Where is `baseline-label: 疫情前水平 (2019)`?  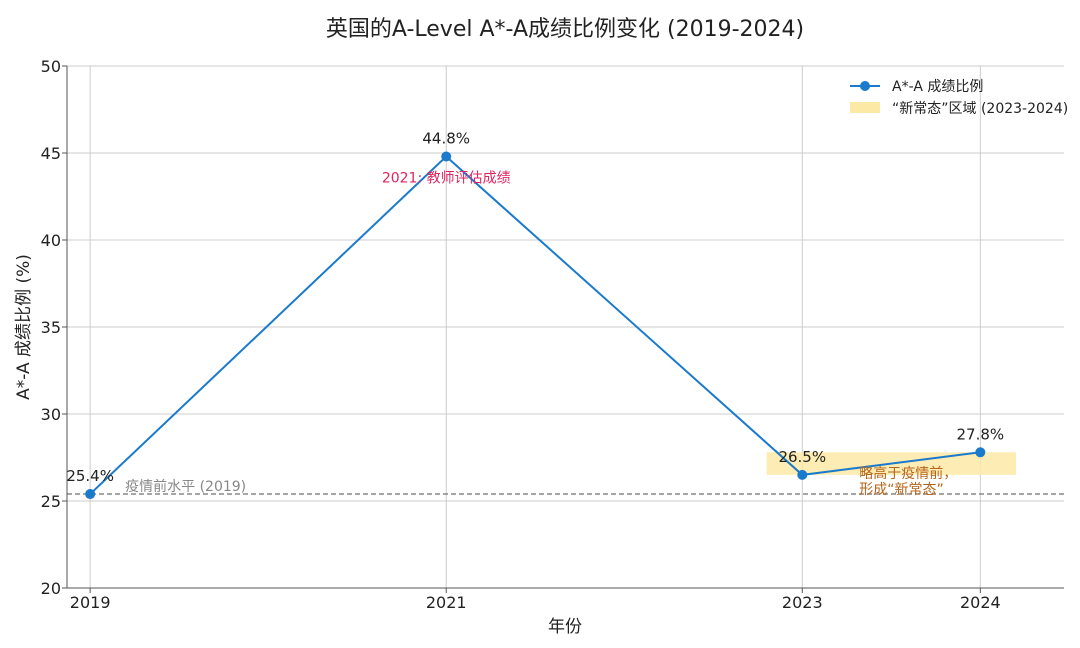 baseline-label: 疫情前水平 (2019) is located at coordinates (185, 486).